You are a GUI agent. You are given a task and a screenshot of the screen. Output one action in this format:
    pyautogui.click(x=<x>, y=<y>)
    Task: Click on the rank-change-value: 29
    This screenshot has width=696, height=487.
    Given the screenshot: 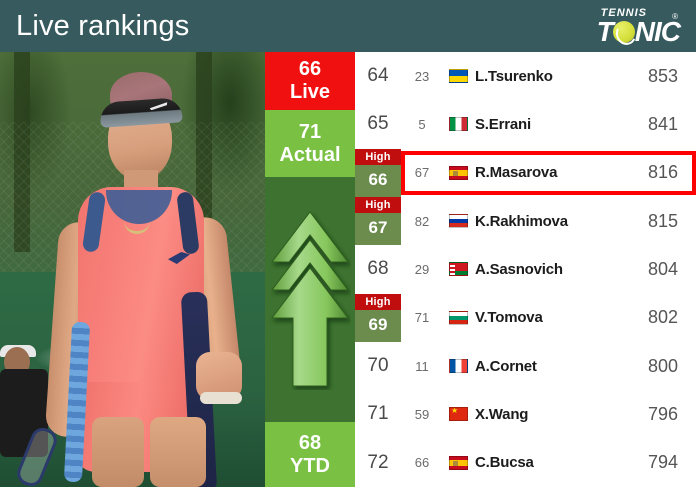 What is the action you would take?
    pyautogui.click(x=422, y=269)
    